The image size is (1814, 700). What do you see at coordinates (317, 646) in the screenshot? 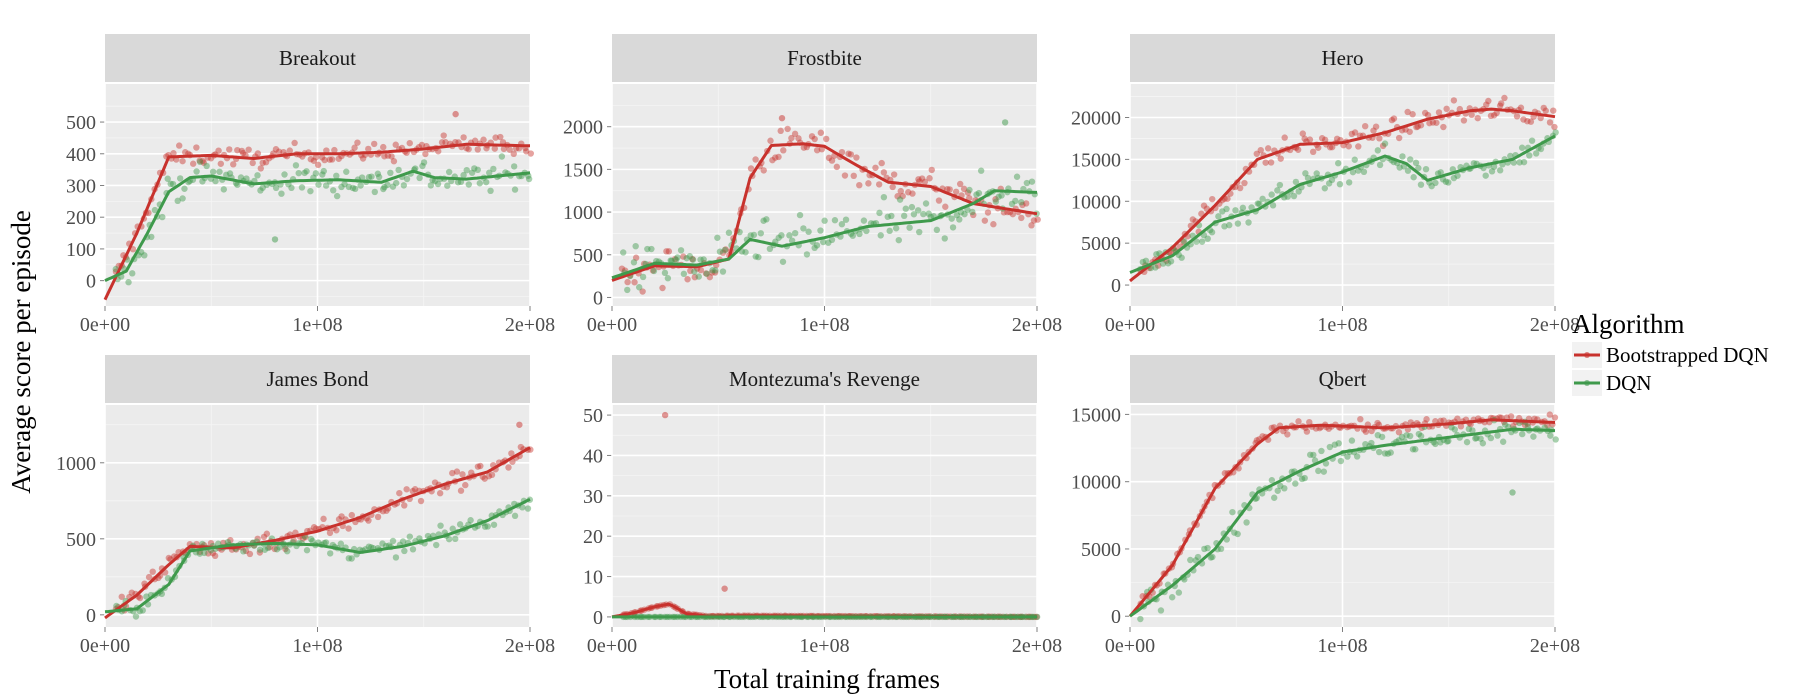
I see `x-tick-label: 1e+08` at bounding box center [317, 646].